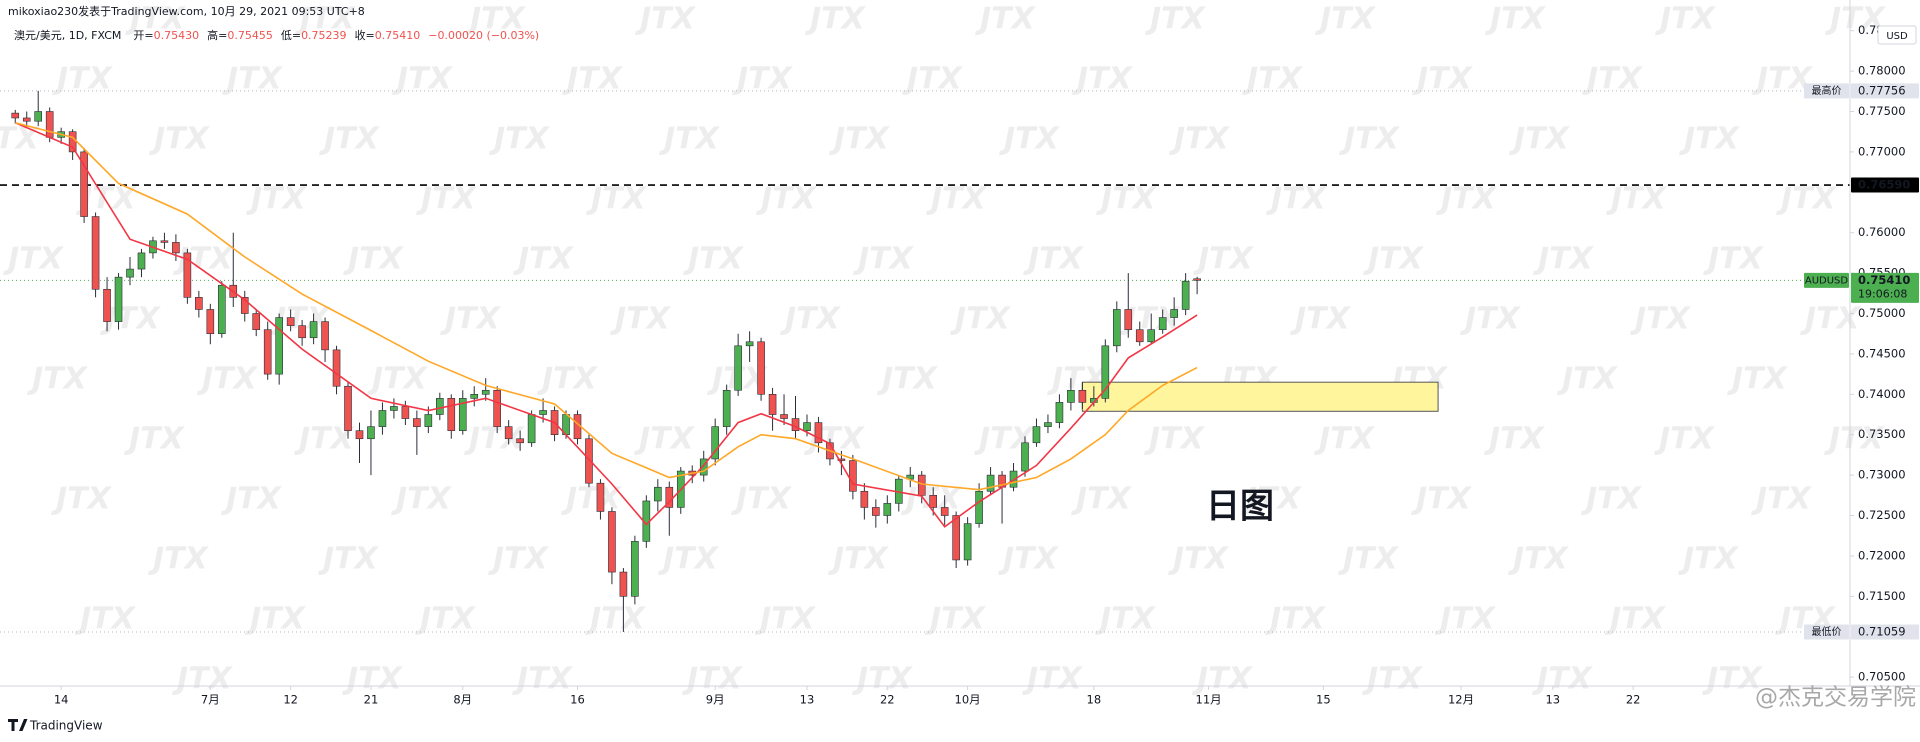  I want to click on platform-logo, so click(18, 725).